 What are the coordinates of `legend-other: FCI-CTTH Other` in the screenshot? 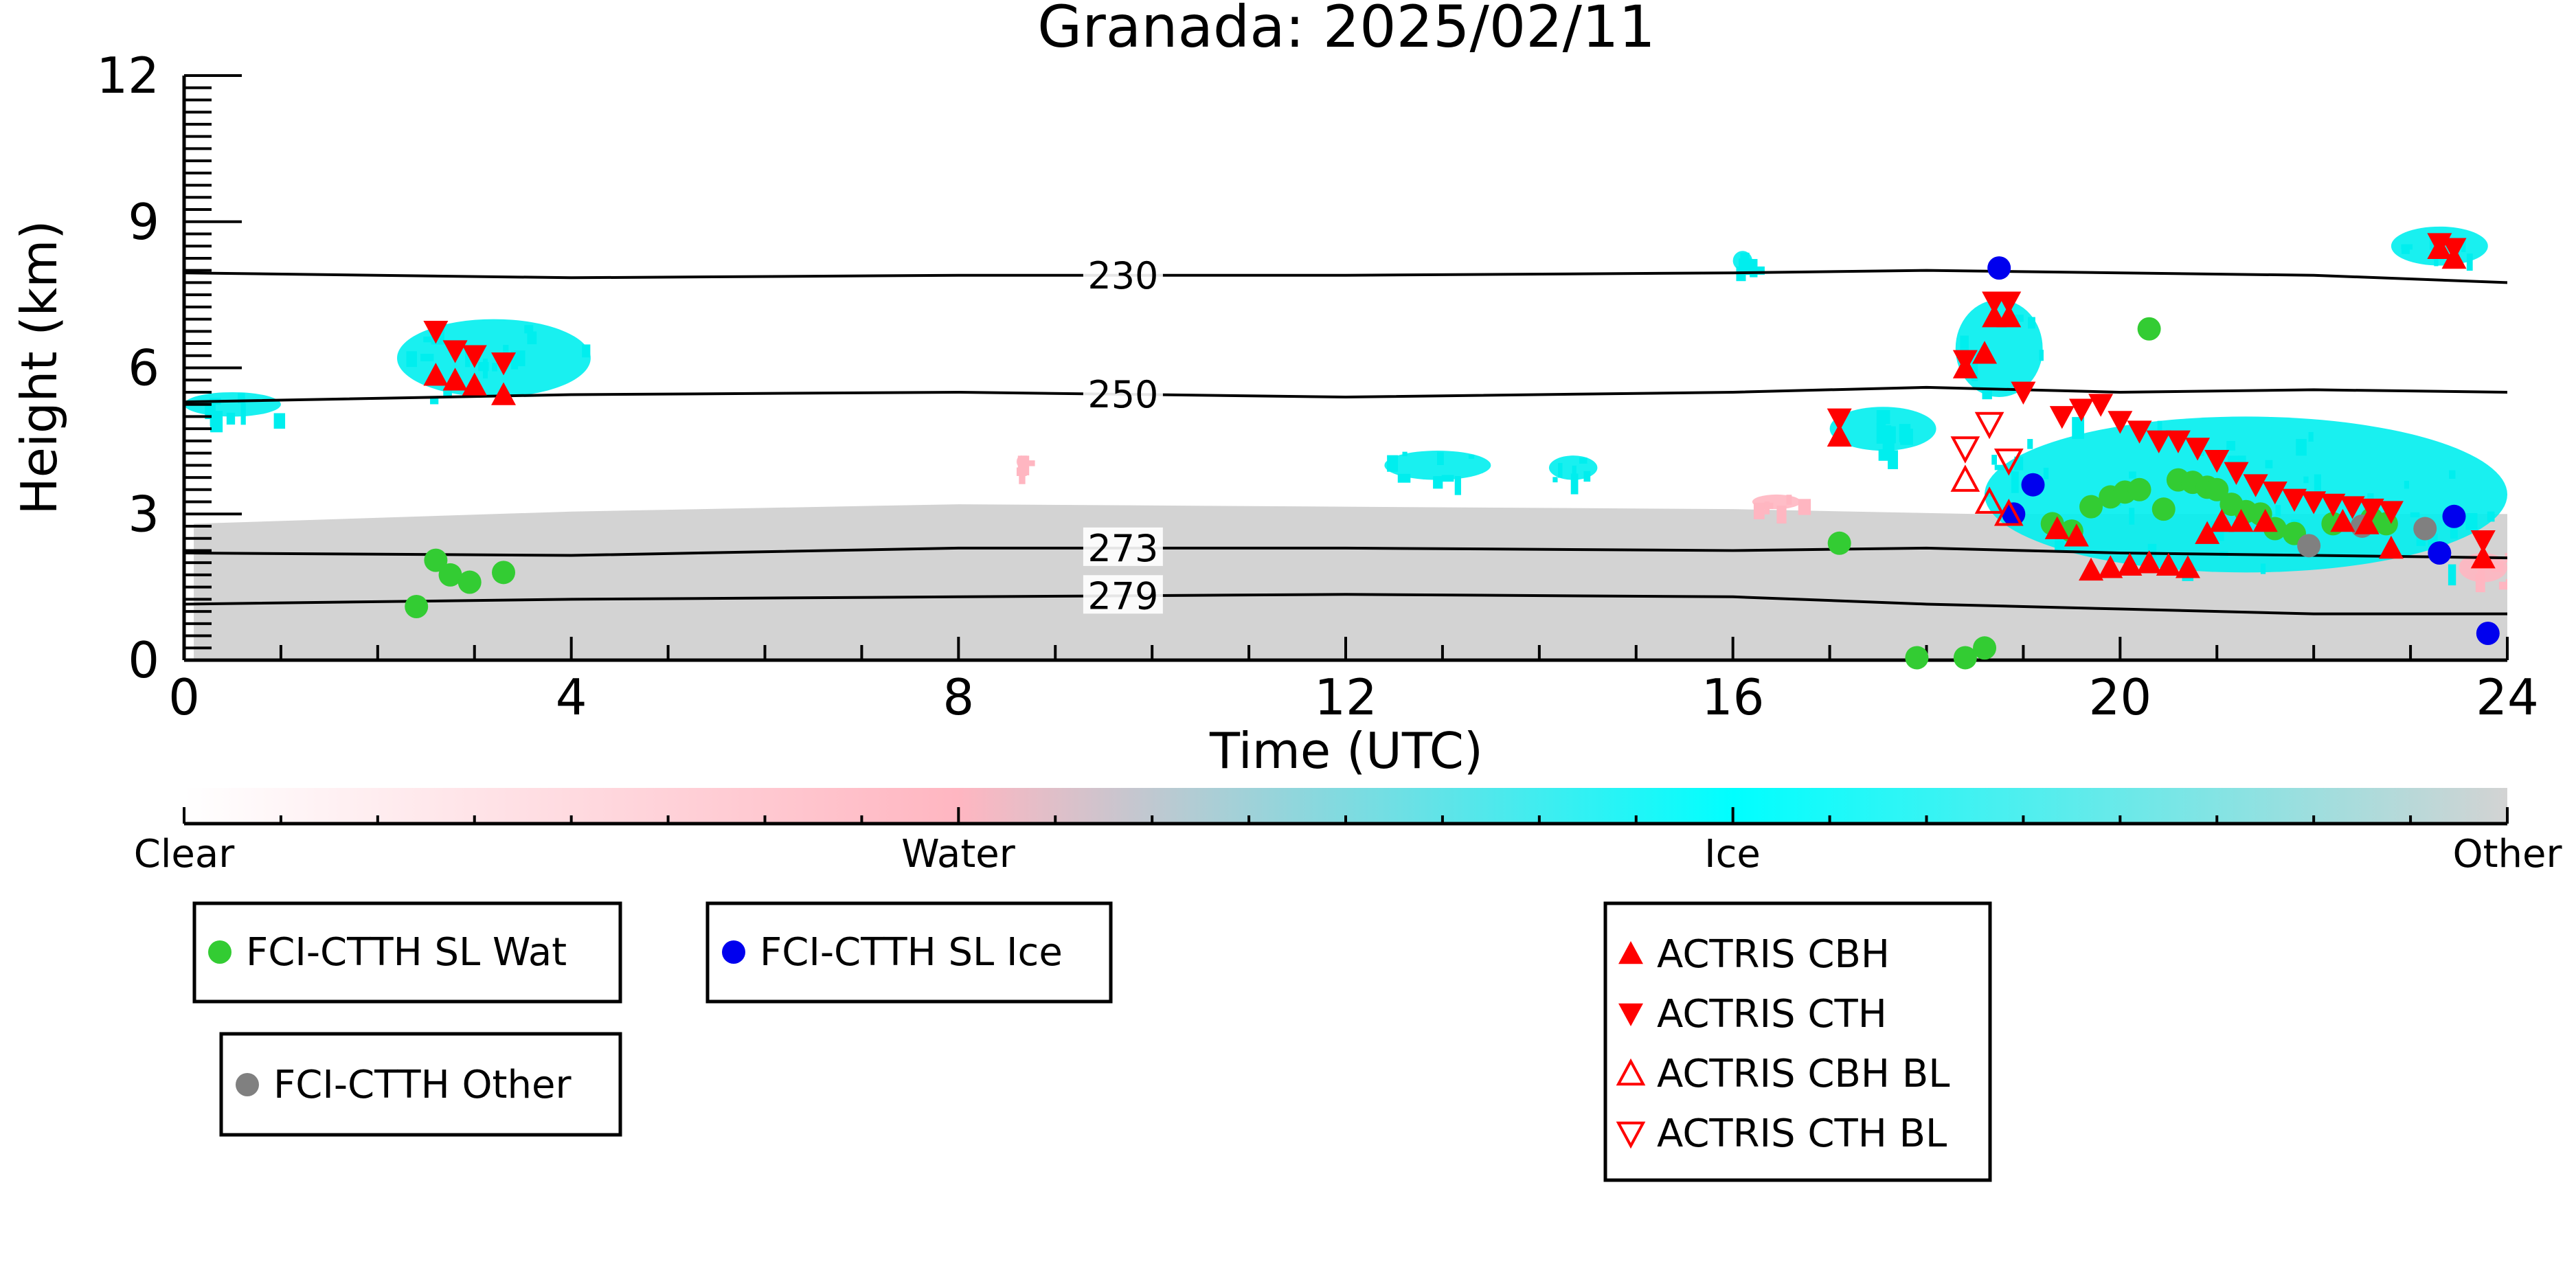 It's located at (420, 1084).